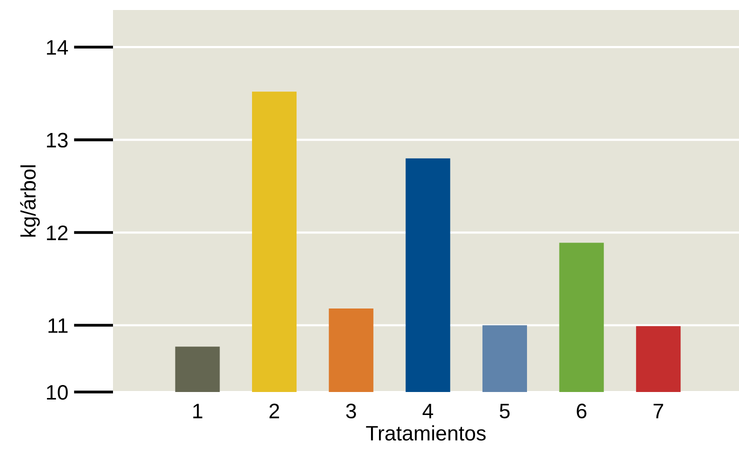 The width and height of the screenshot is (739, 464). I want to click on x-tick-label: 7, so click(659, 411).